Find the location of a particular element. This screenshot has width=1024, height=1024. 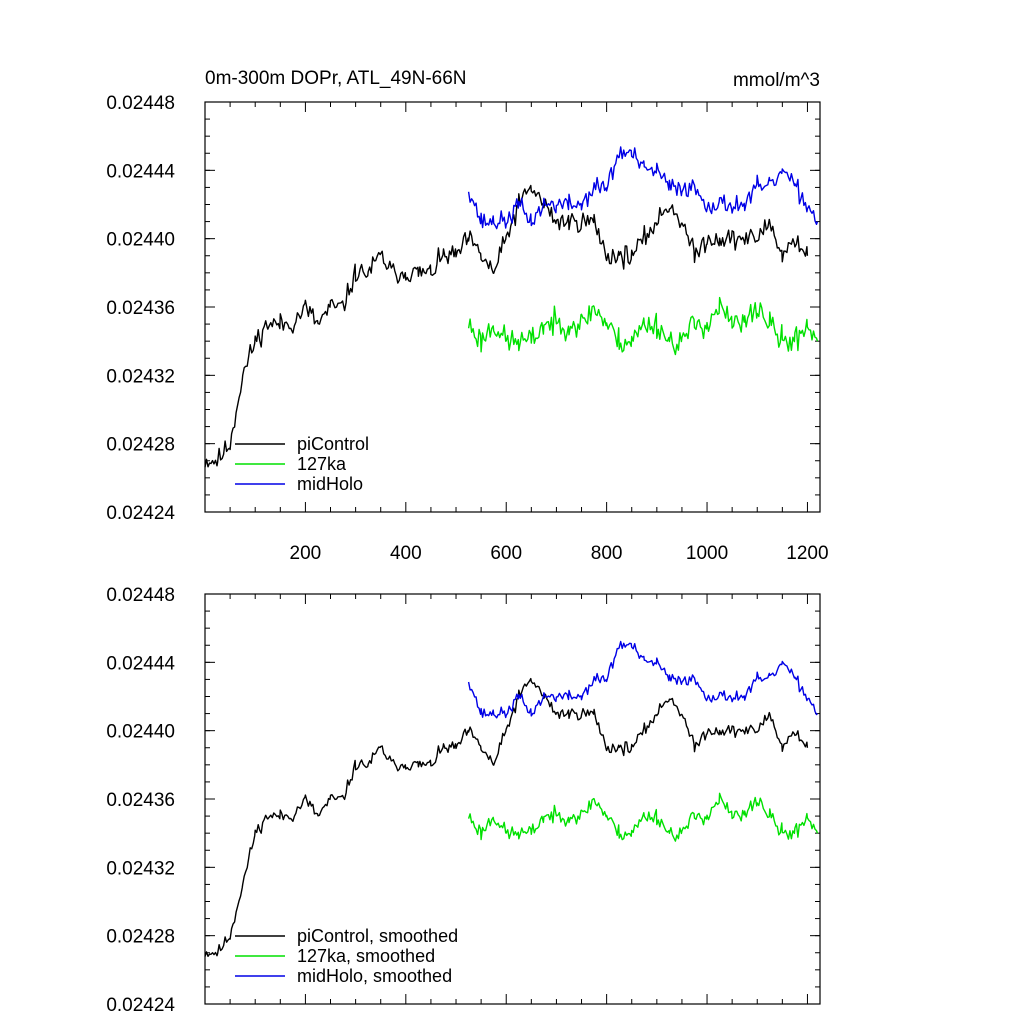

legend-label: piControl, smoothed is located at coordinates (377, 936).